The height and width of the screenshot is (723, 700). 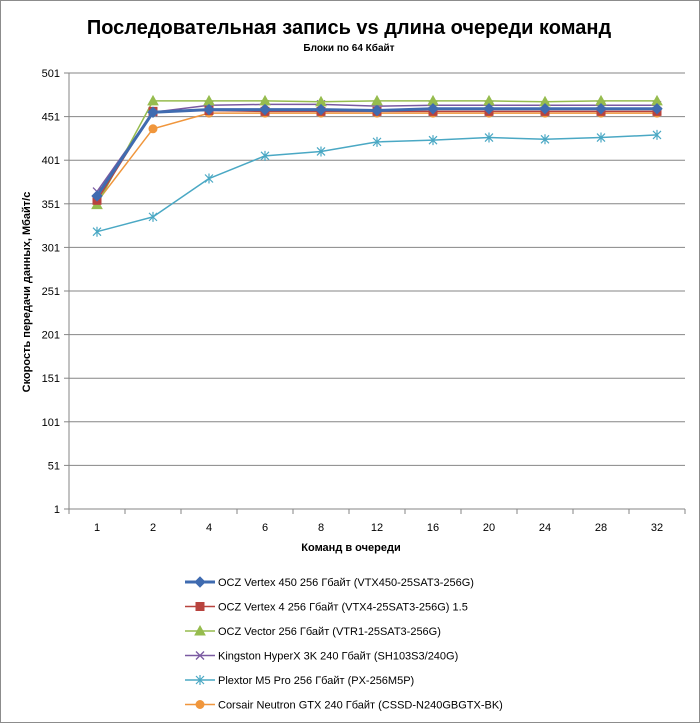 What do you see at coordinates (51, 161) in the screenshot?
I see `y-tick-label: 401` at bounding box center [51, 161].